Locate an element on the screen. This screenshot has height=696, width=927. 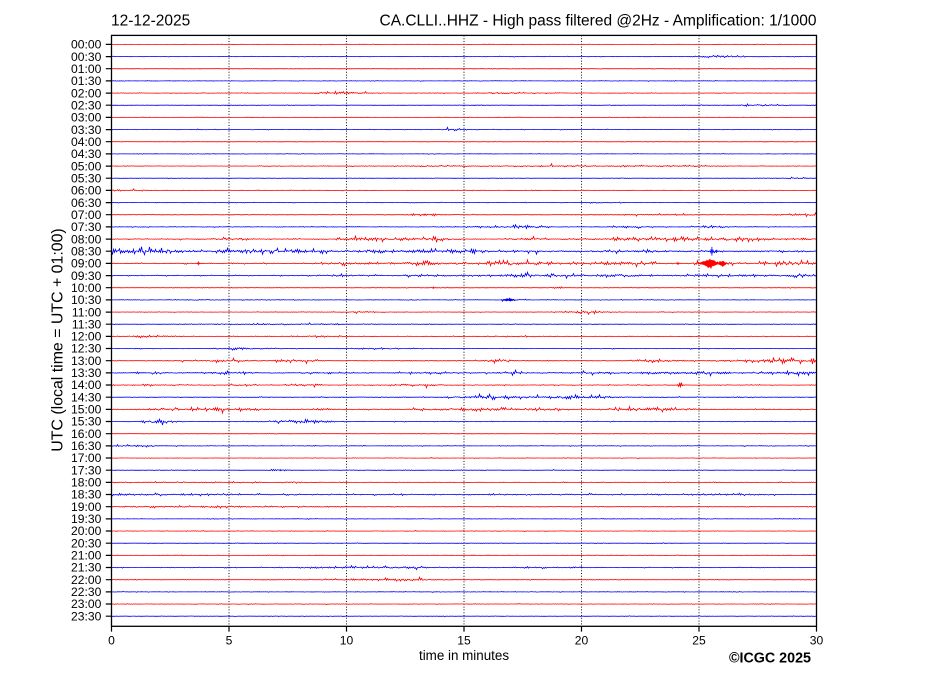
svg-text: 09:00 is located at coordinates (86, 264).